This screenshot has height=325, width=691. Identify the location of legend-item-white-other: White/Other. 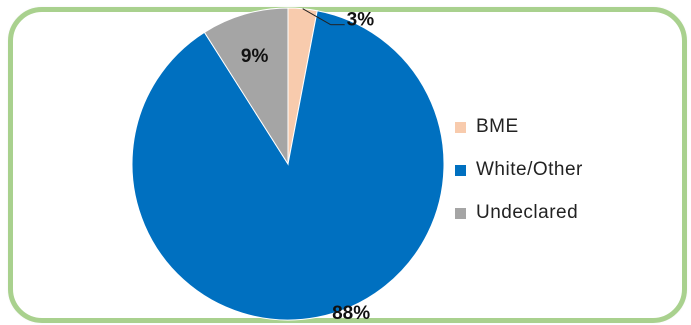
(519, 170).